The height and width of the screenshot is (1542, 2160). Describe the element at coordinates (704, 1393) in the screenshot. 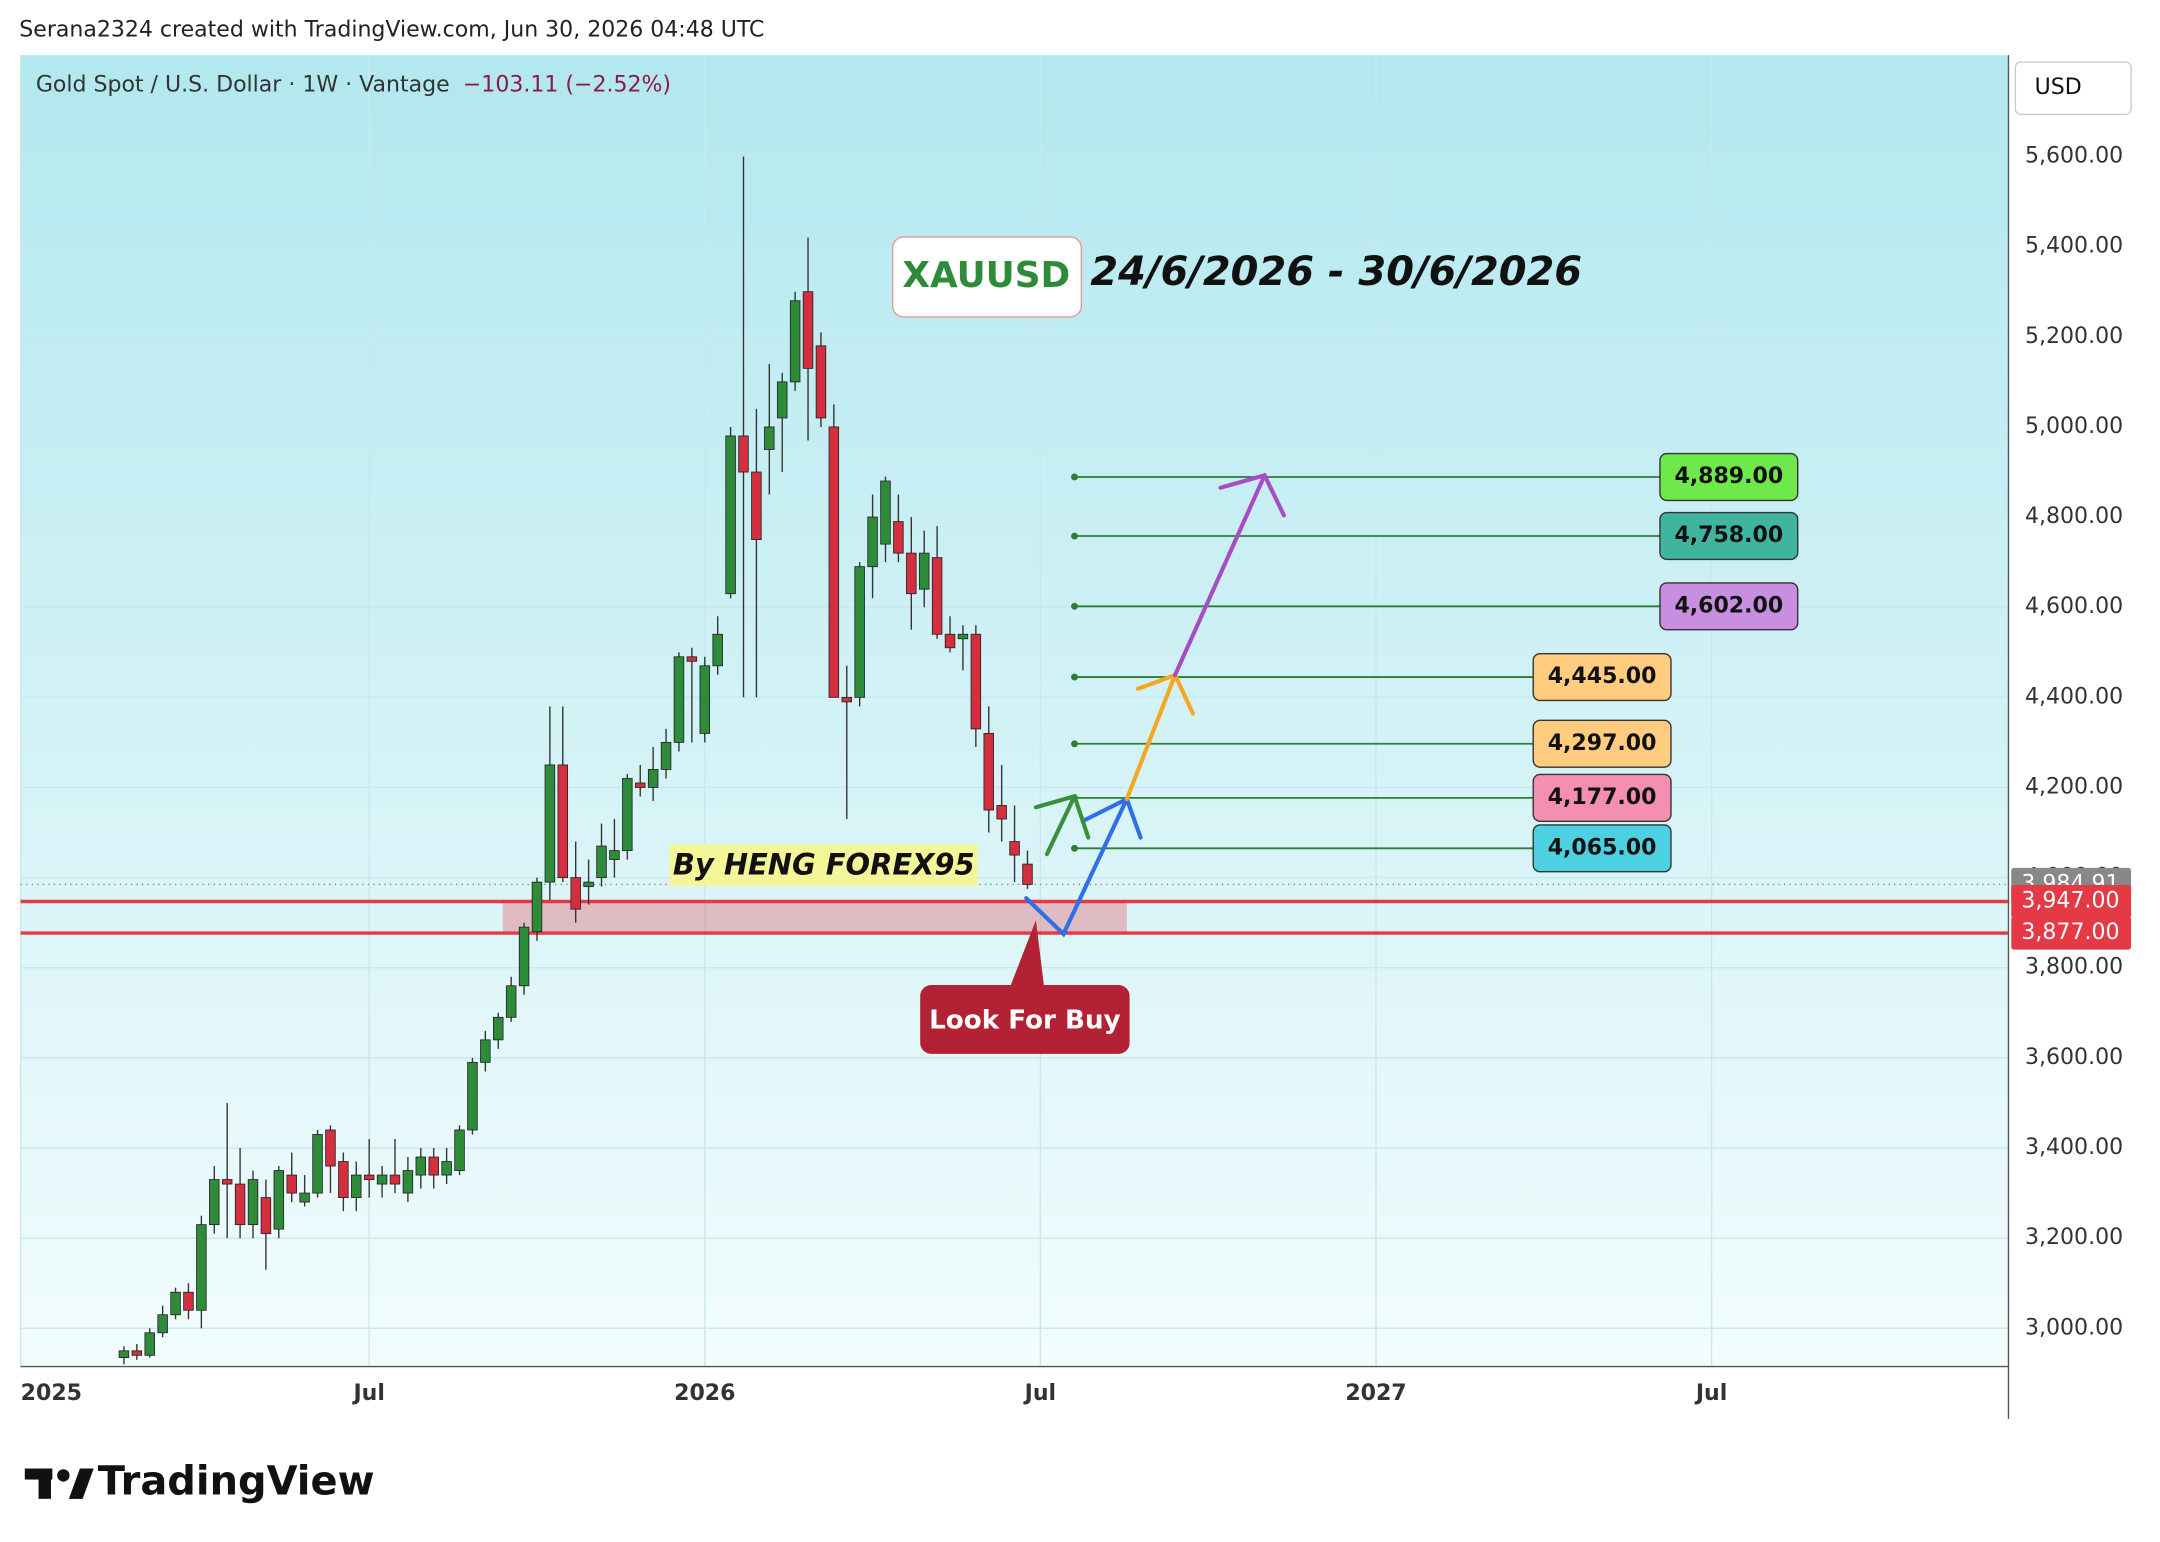

I see `x-tick-label: 2026` at that location.